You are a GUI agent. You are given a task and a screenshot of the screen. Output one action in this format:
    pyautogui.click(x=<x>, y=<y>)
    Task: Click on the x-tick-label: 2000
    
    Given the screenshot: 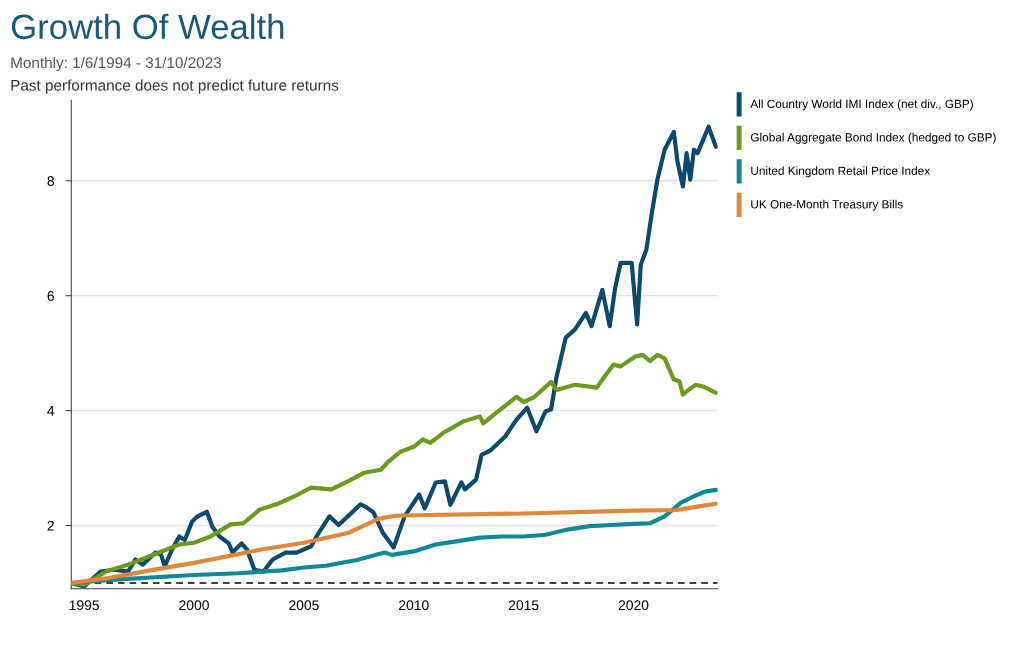 What is the action you would take?
    pyautogui.click(x=194, y=605)
    